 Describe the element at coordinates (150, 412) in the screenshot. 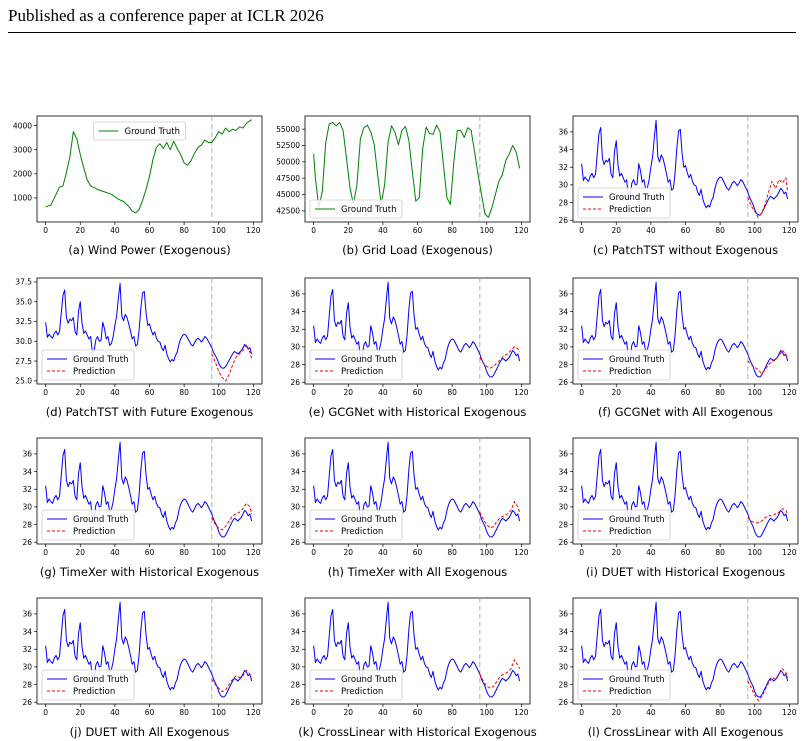

I see `subplot-caption: (d) PatchTST with Future Exogenous` at that location.